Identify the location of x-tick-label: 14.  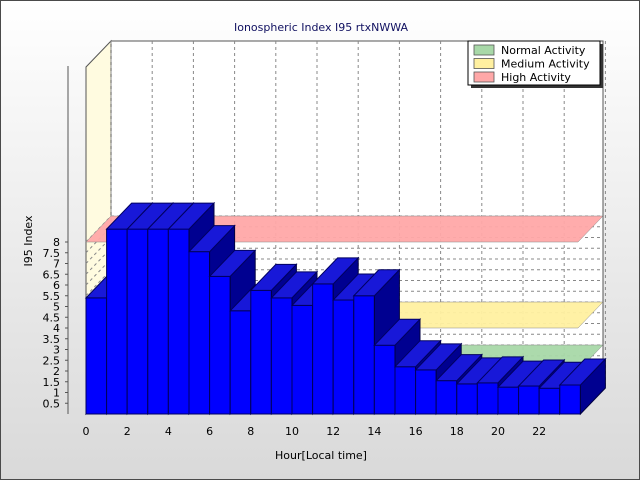
(374, 431).